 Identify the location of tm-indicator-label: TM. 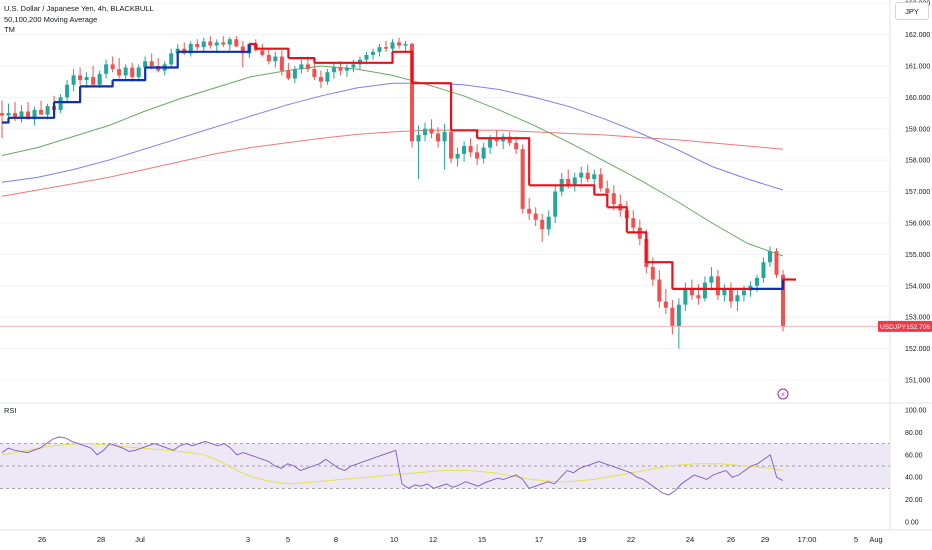
(9, 29).